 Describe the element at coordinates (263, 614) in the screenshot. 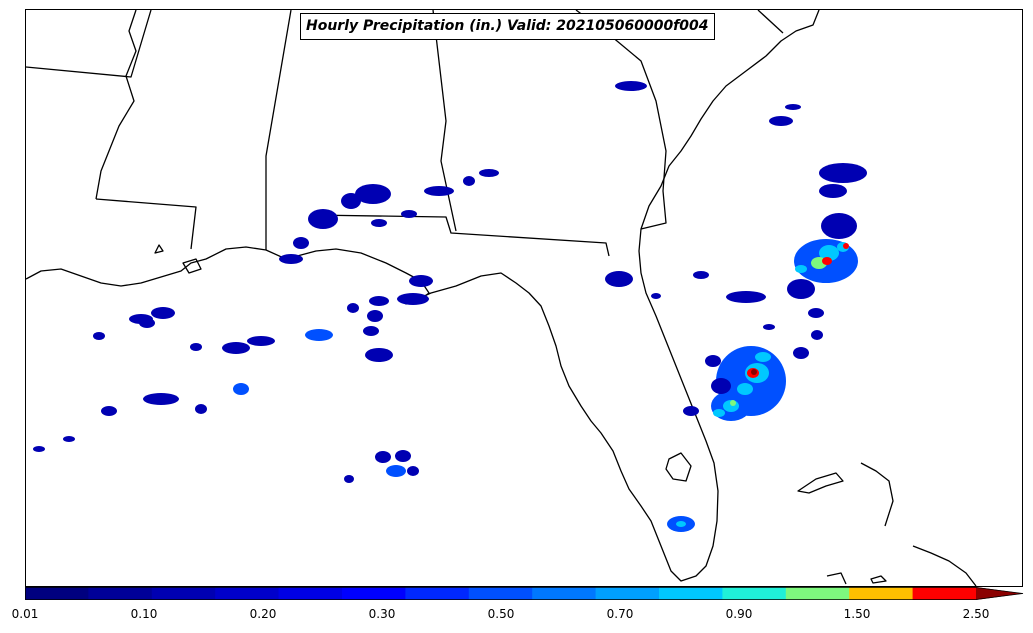

I see `colorbar-tick-label: 0.20` at that location.